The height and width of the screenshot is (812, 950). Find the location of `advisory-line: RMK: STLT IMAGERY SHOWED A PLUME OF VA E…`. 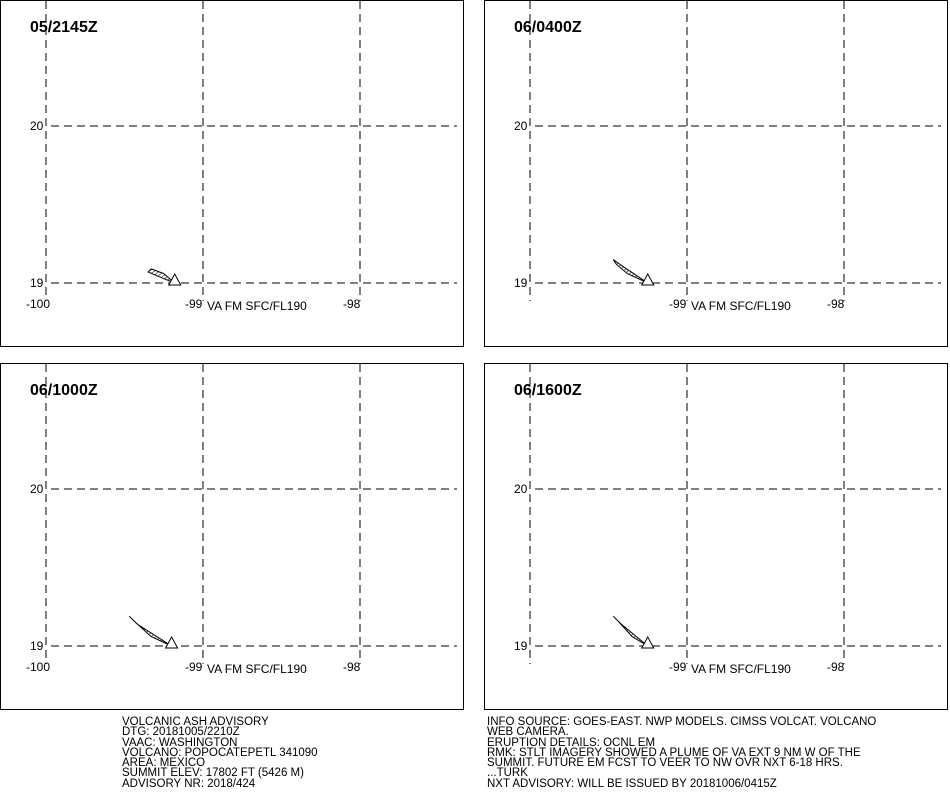

advisory-line: RMK: STLT IMAGERY SHOWED A PLUME OF VA E… is located at coordinates (674, 752).